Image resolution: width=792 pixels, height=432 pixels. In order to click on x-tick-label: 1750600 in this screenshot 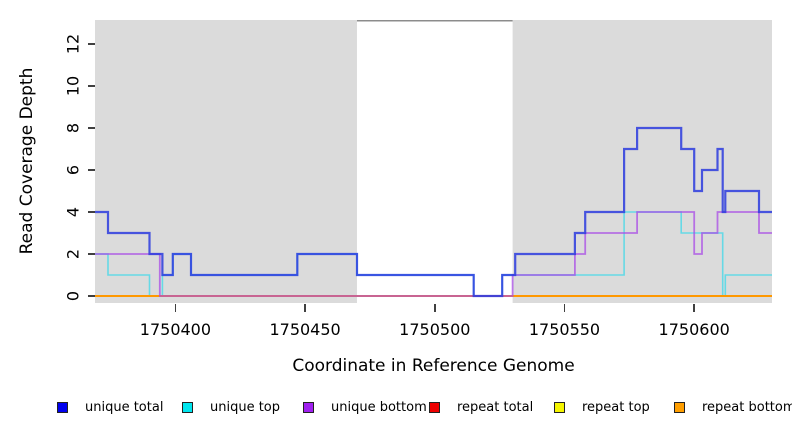, I will do `click(694, 329)`.